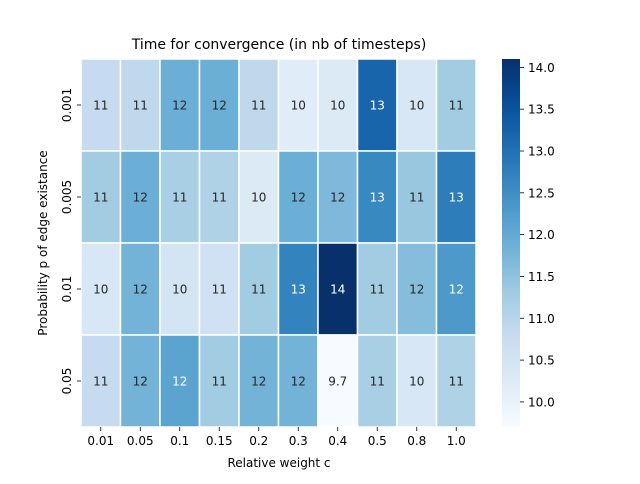  Describe the element at coordinates (70, 241) in the screenshot. I see `y-axis: 0.001 0.005 0.01 0.05` at that location.